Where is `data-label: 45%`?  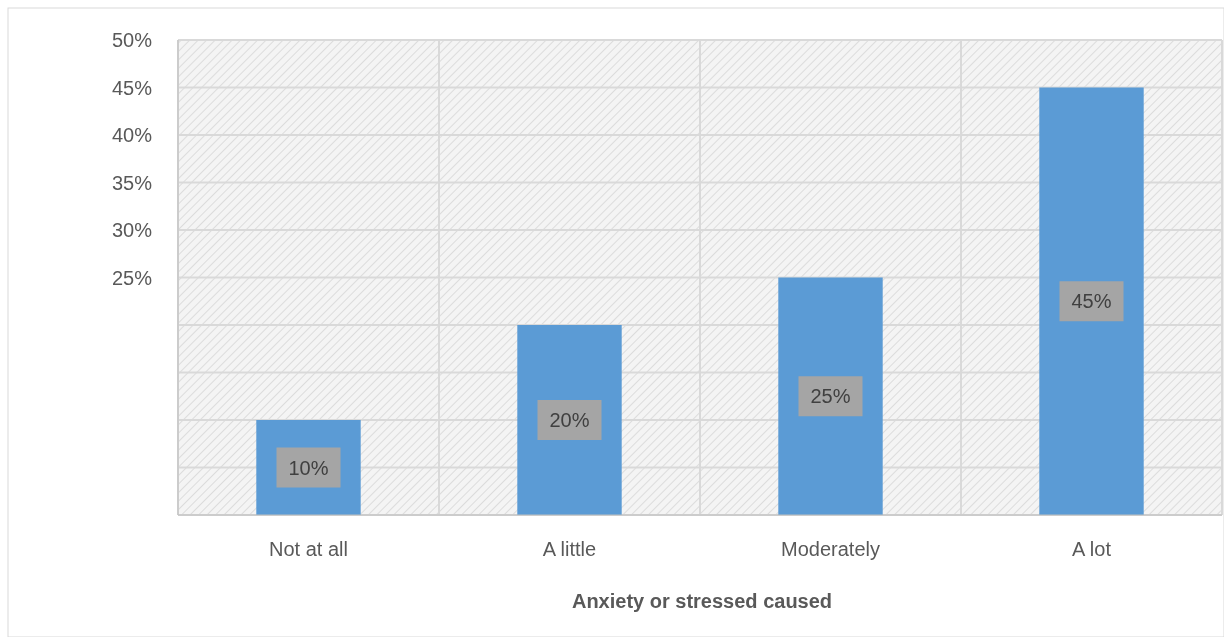
data-label: 45% is located at coordinates (1091, 301).